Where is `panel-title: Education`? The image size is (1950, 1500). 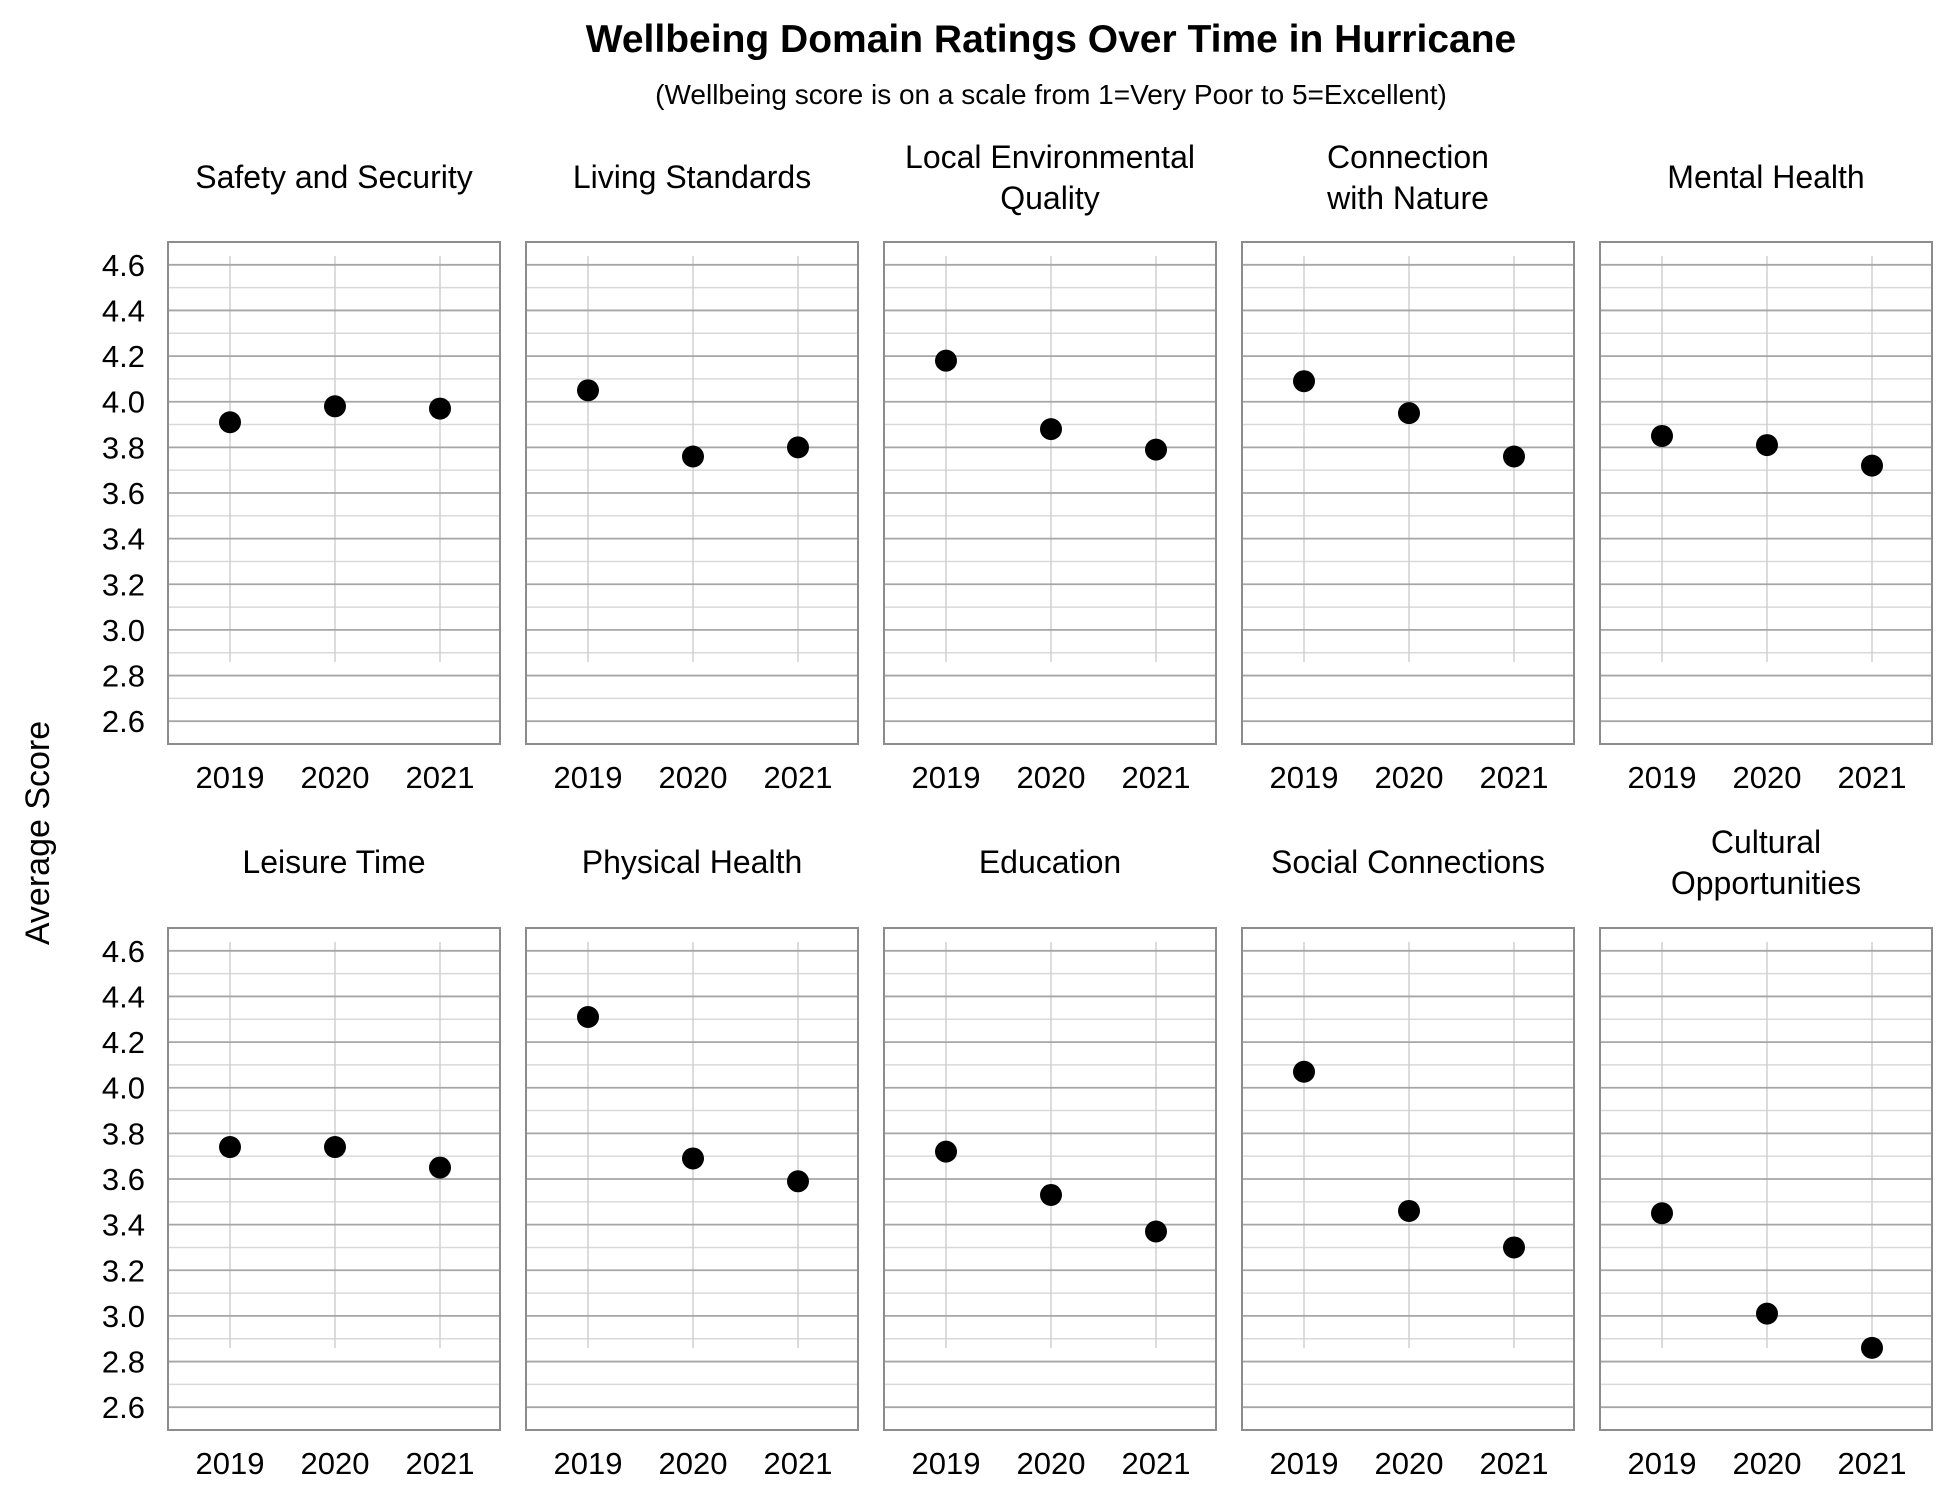 panel-title: Education is located at coordinates (1050, 862).